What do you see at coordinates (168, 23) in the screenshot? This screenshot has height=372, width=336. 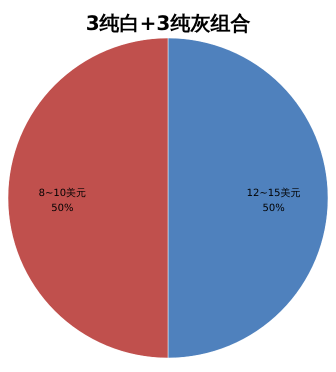 I see `chart-title: 3纯白+3纯灰组合` at bounding box center [168, 23].